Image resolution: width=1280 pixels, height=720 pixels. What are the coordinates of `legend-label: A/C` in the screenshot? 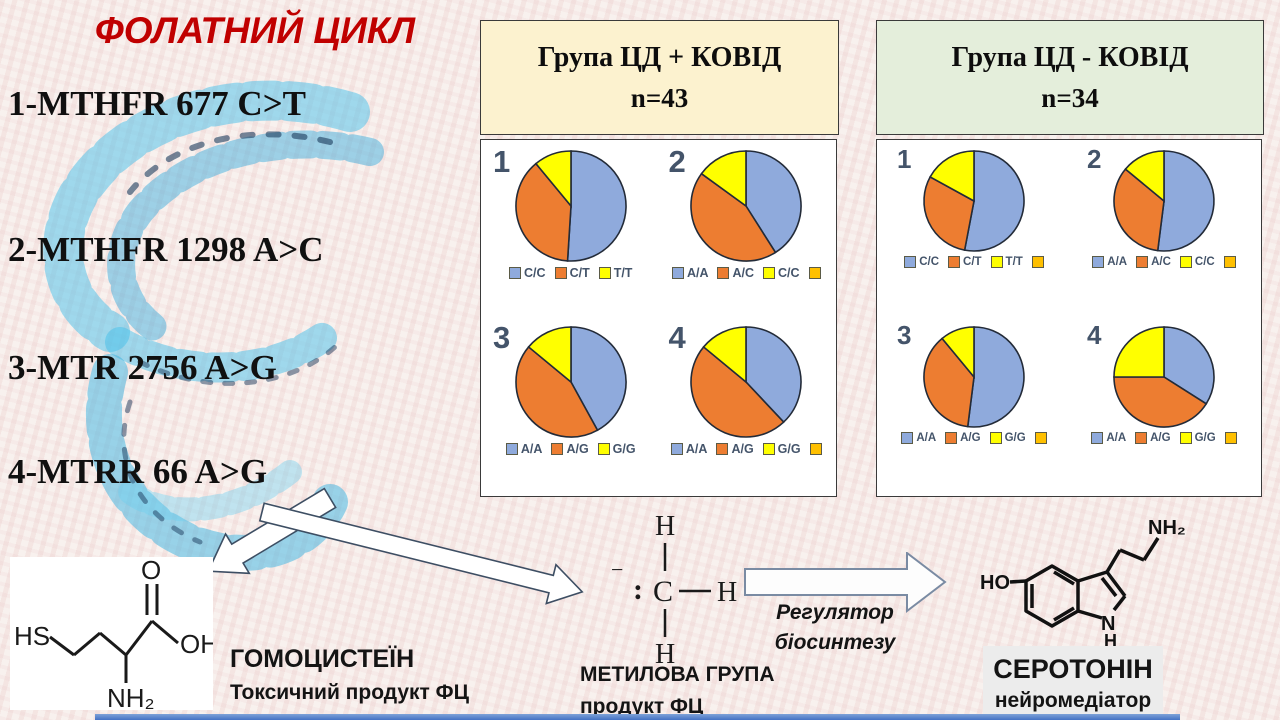 It's located at (1161, 262).